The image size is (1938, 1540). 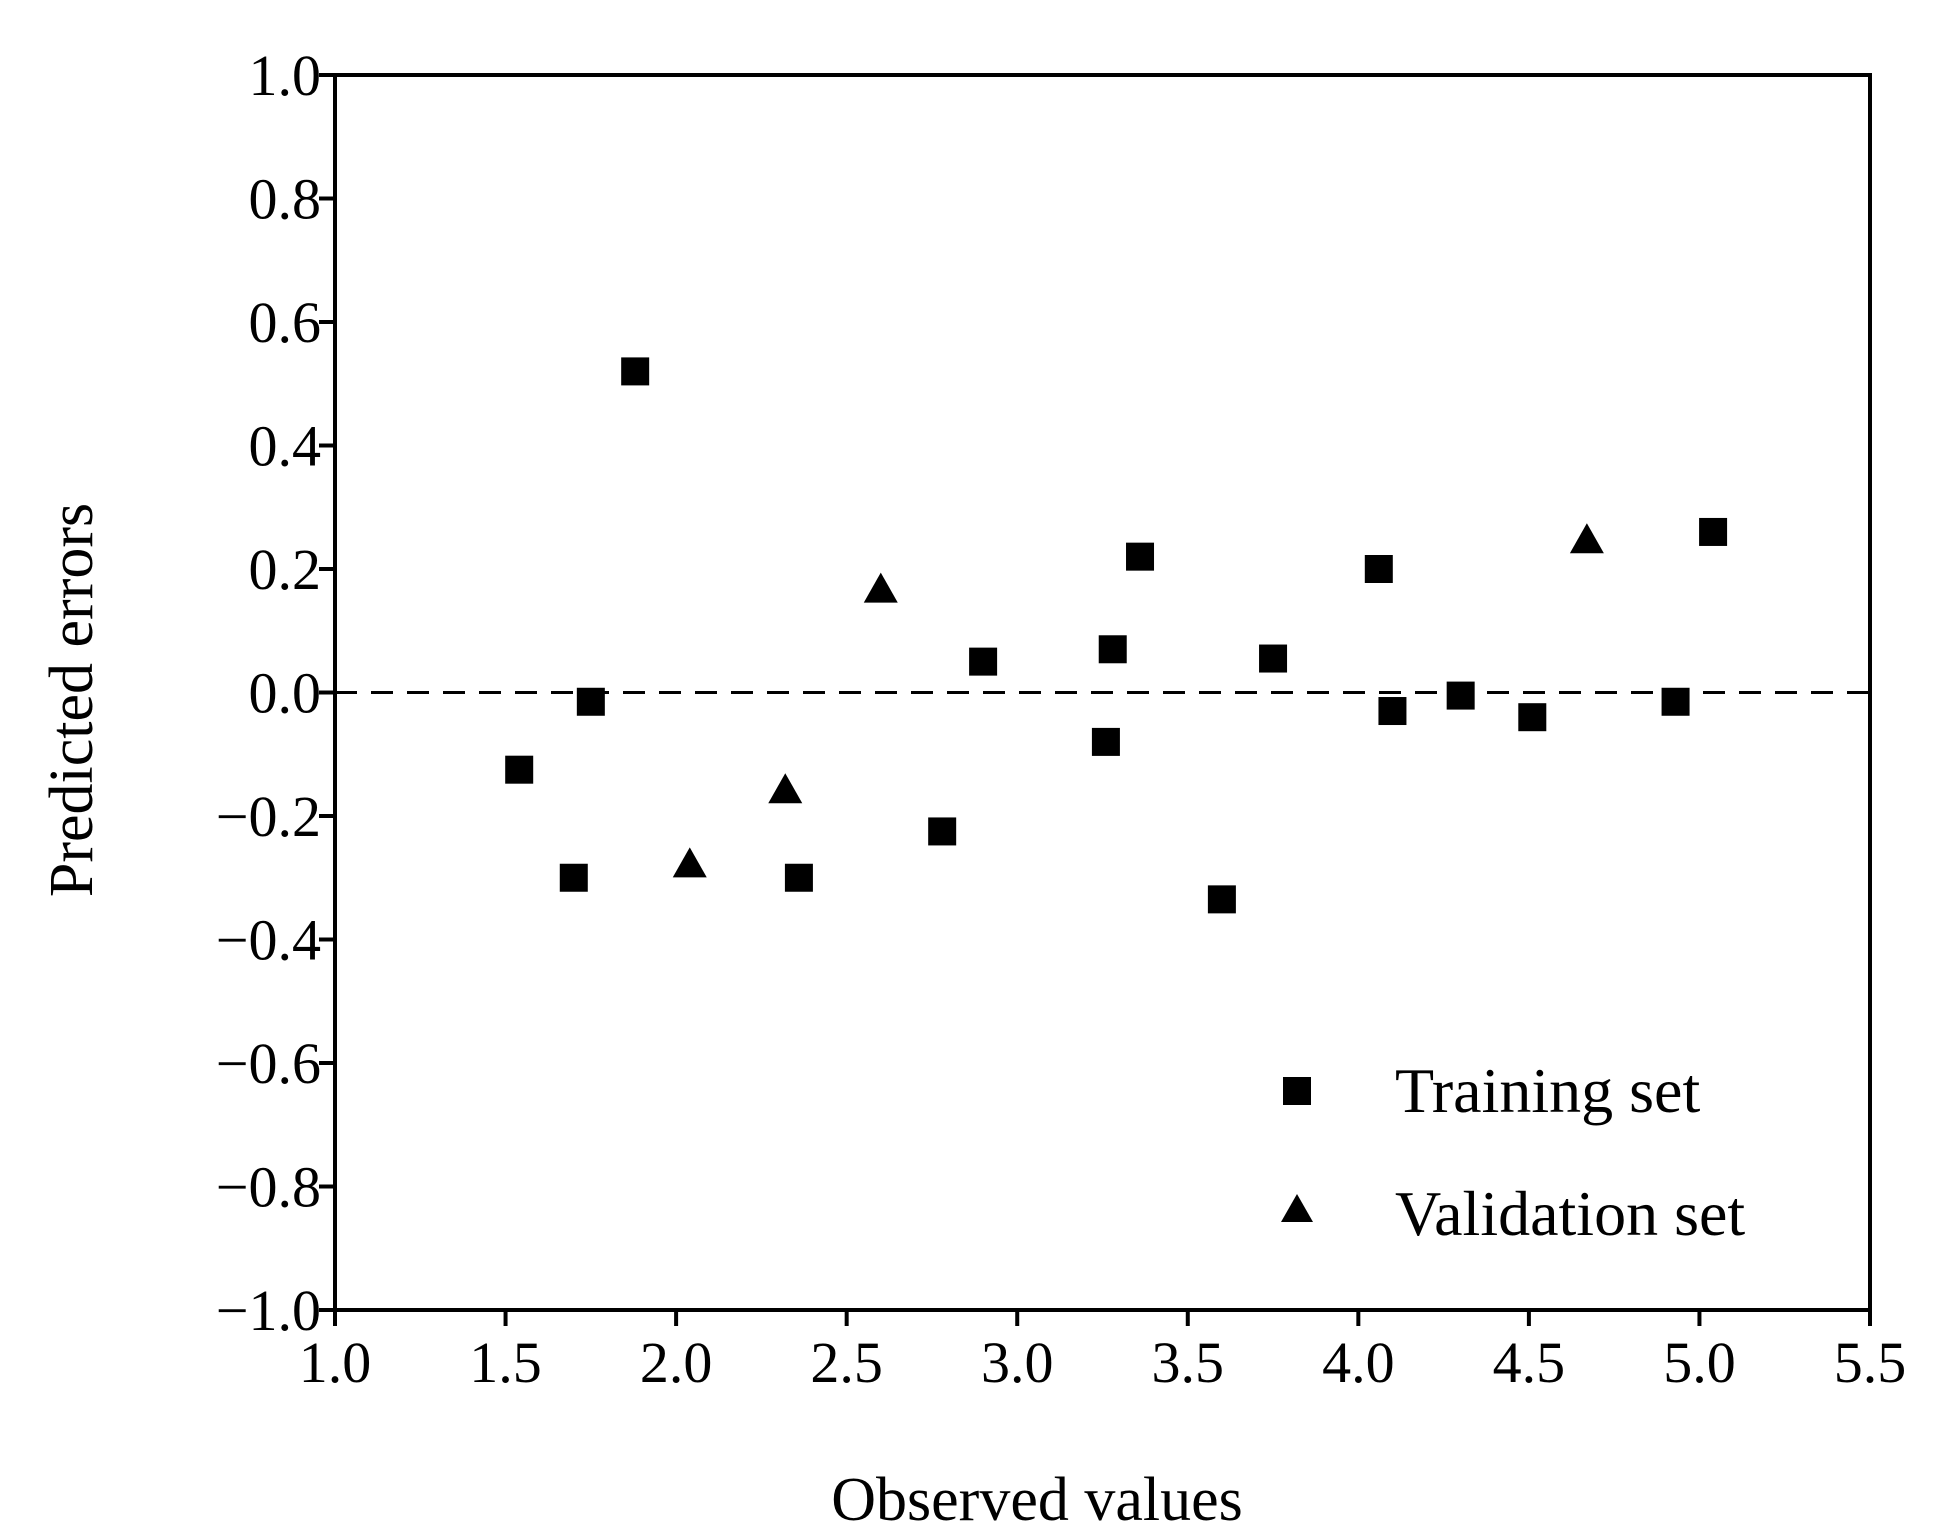 I want to click on x-tick-label: 1.5, so click(x=505, y=1362).